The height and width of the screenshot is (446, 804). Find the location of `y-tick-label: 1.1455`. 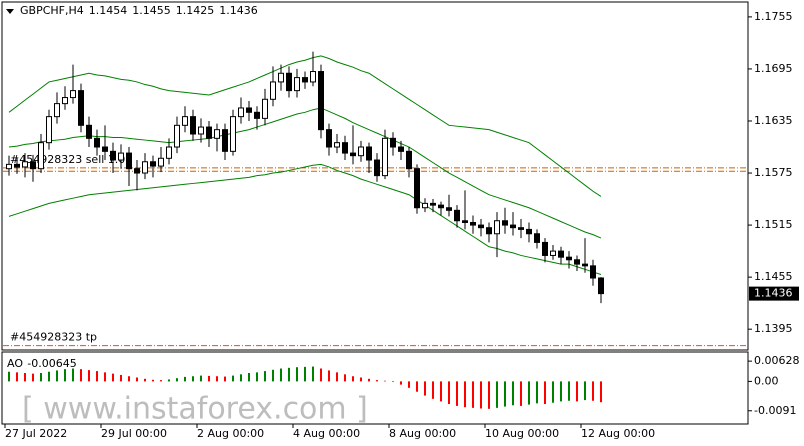

y-tick-label: 1.1455 is located at coordinates (773, 276).